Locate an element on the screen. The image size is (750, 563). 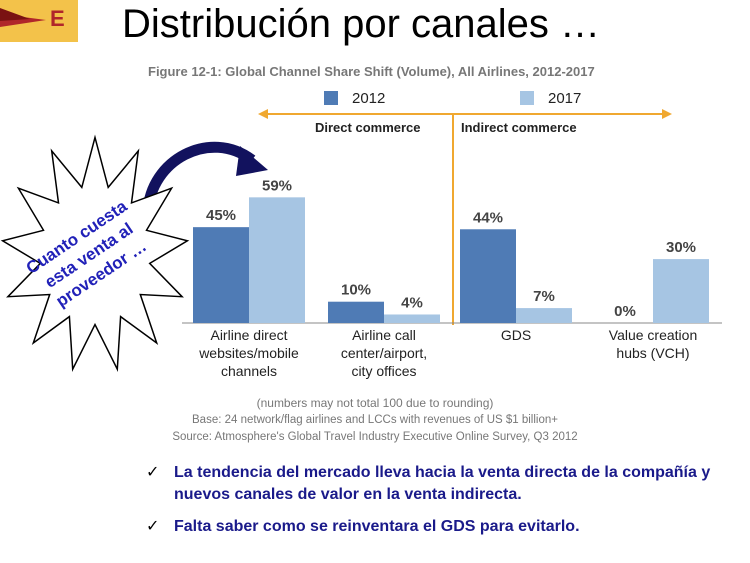
curved-arrow-head-icon is located at coordinates (252, 161).